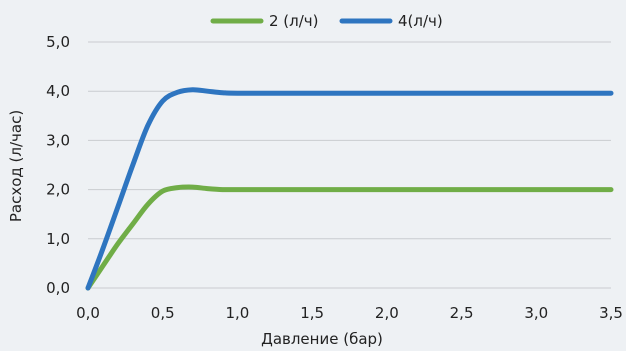  What do you see at coordinates (58, 91) in the screenshot?
I see `y-tick-label: 4,0` at bounding box center [58, 91].